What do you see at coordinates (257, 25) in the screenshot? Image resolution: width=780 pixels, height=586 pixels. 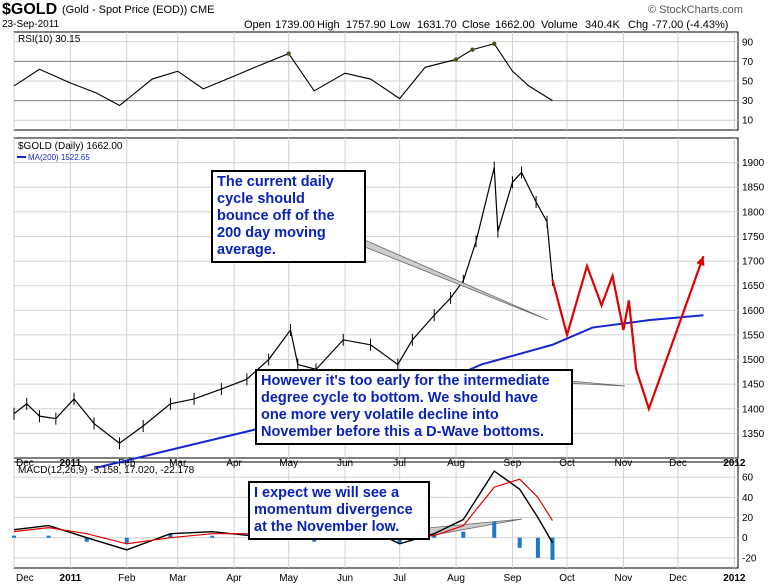 I see `open-label: Open` at bounding box center [257, 25].